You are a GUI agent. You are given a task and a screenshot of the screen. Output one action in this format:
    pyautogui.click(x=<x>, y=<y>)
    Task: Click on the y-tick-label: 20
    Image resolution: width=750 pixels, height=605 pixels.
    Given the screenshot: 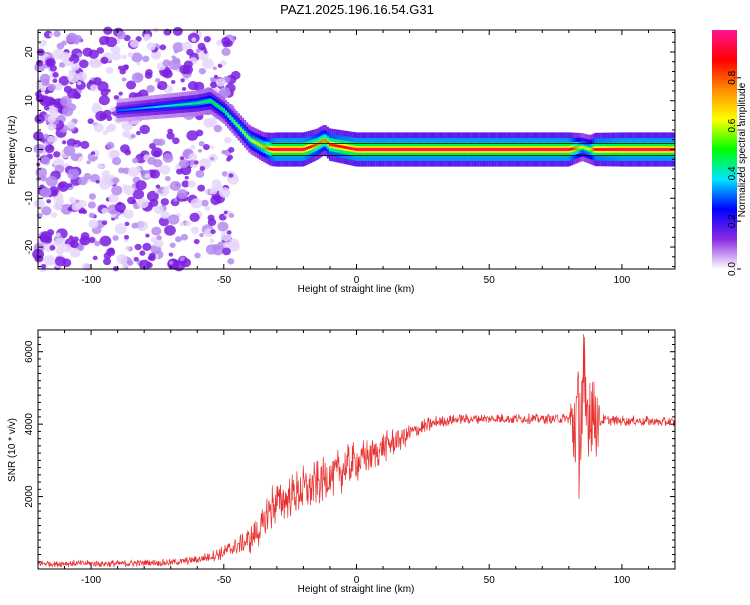 What is the action you would take?
    pyautogui.click(x=29, y=52)
    